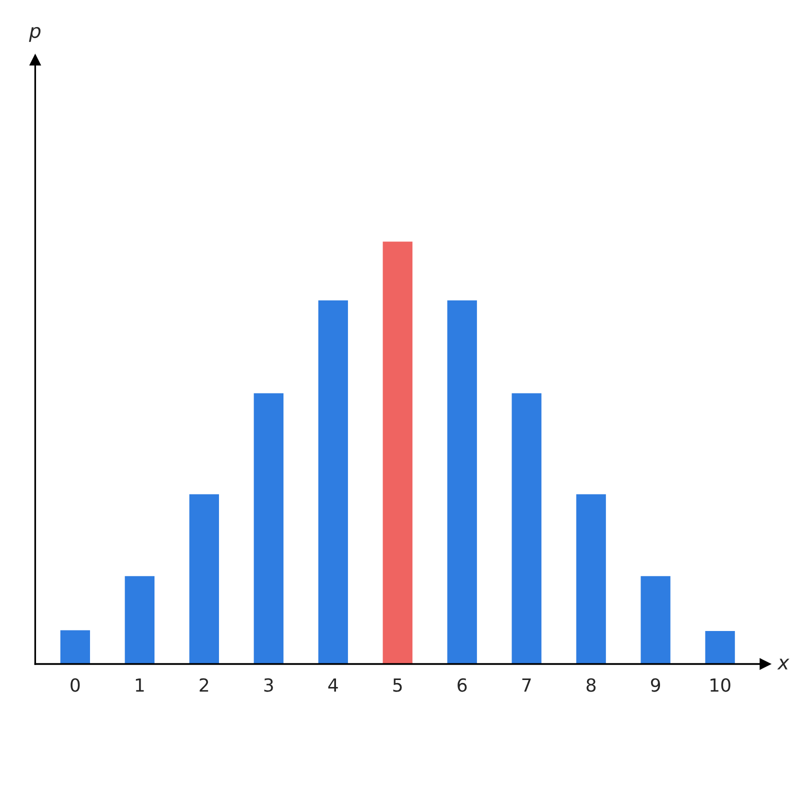  What do you see at coordinates (34, 34) in the screenshot?
I see `text: p` at bounding box center [34, 34].